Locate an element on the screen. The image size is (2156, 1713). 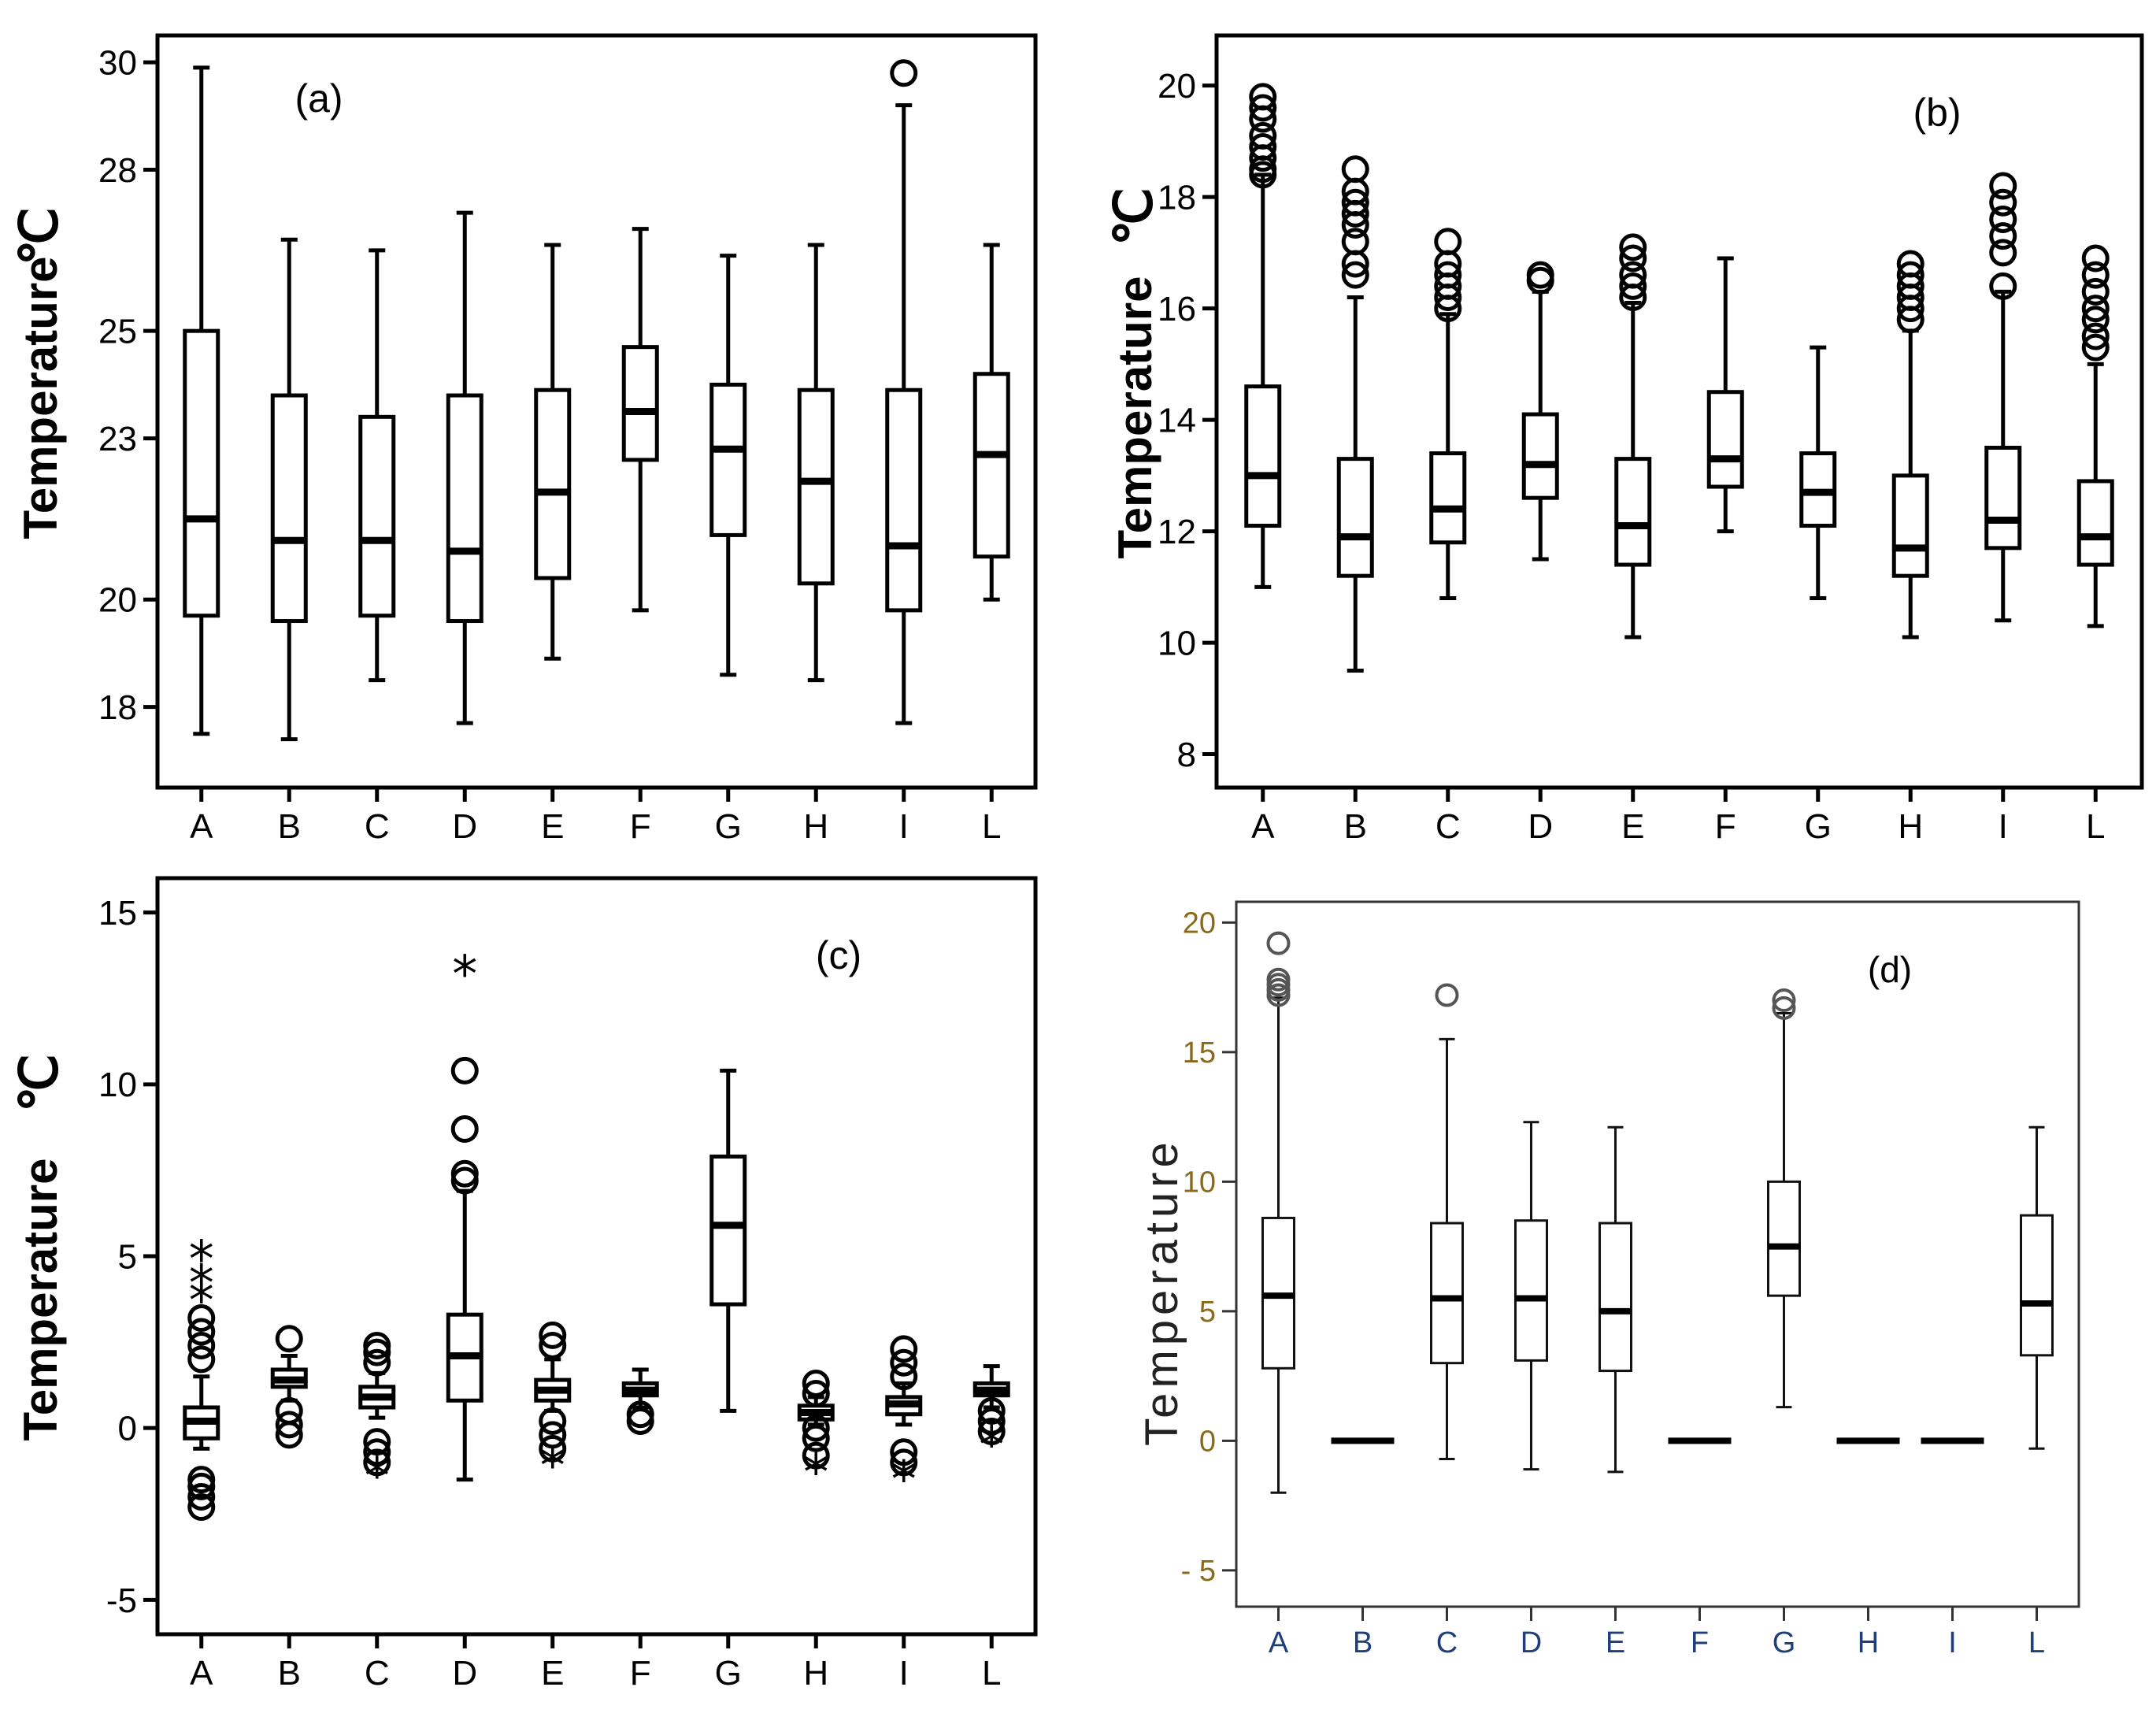
y-axis-label: Temperature is located at coordinates (1135, 417).